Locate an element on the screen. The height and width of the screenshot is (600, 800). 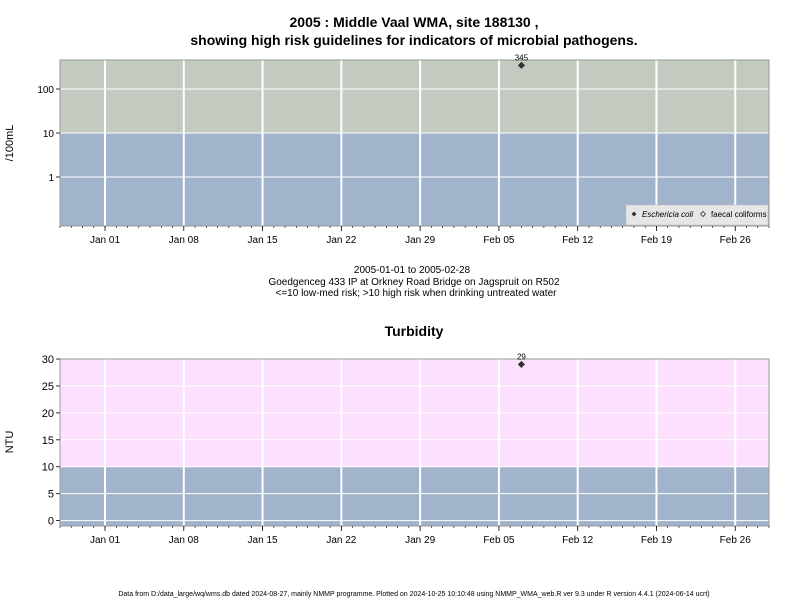
chart2-ylabel: NTU is located at coordinates (10, 442).